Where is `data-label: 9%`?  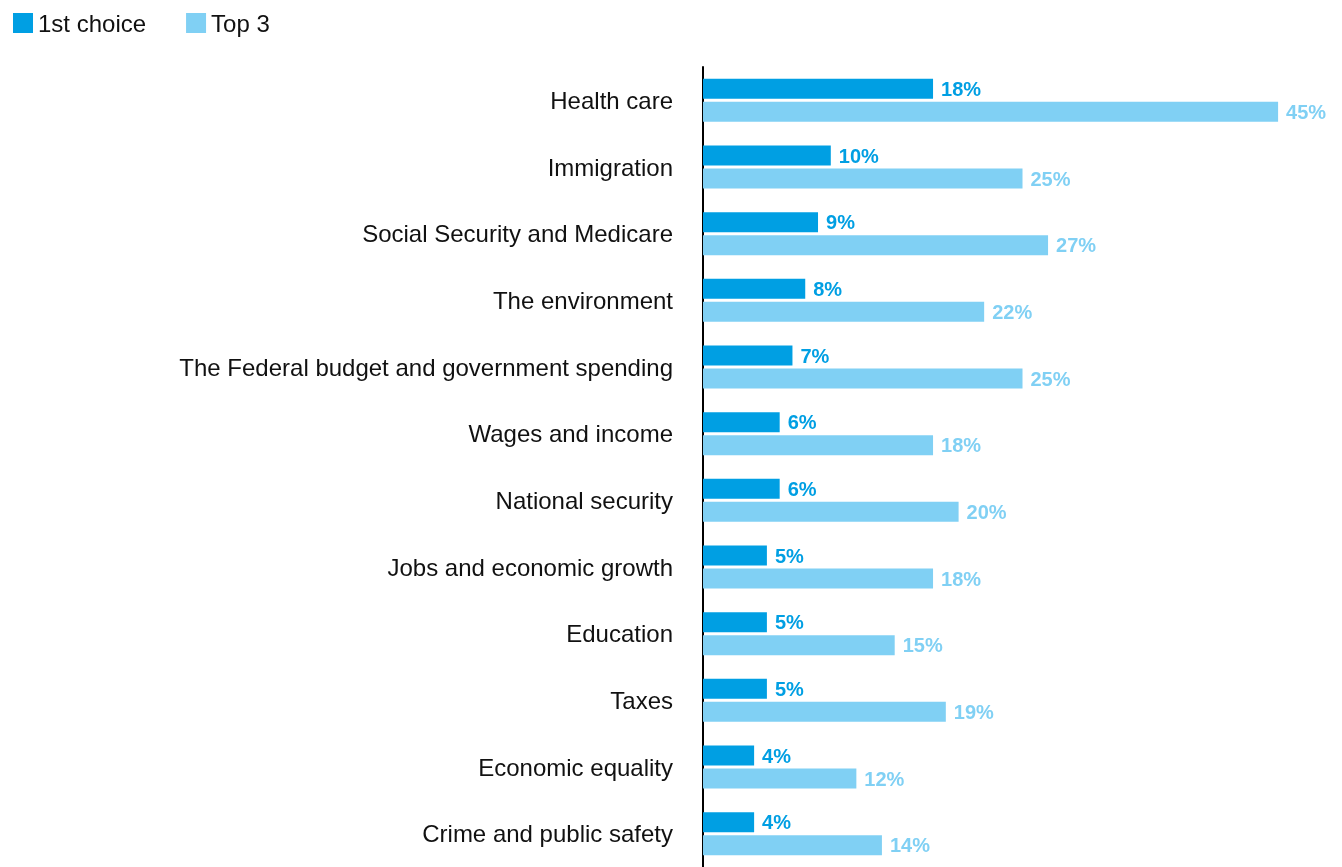
data-label: 9% is located at coordinates (841, 222).